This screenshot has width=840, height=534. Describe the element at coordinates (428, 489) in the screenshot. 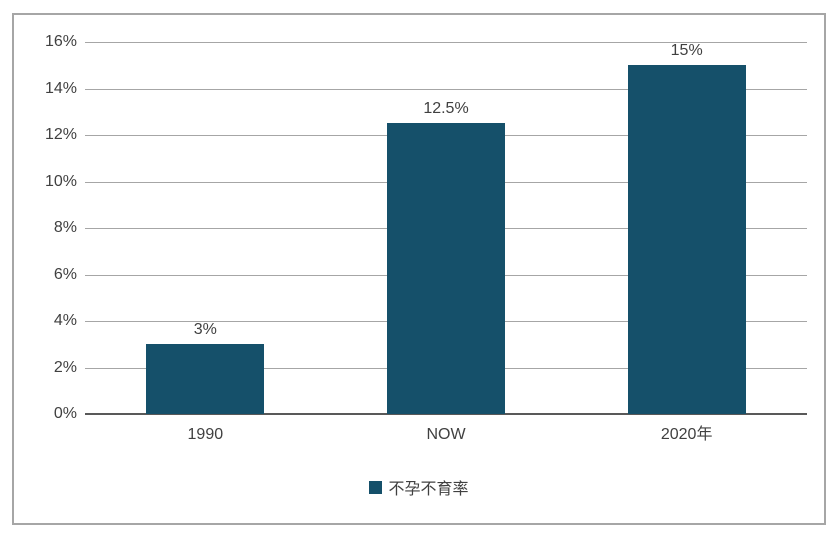

I see `legend-label: 不孕不育率` at that location.